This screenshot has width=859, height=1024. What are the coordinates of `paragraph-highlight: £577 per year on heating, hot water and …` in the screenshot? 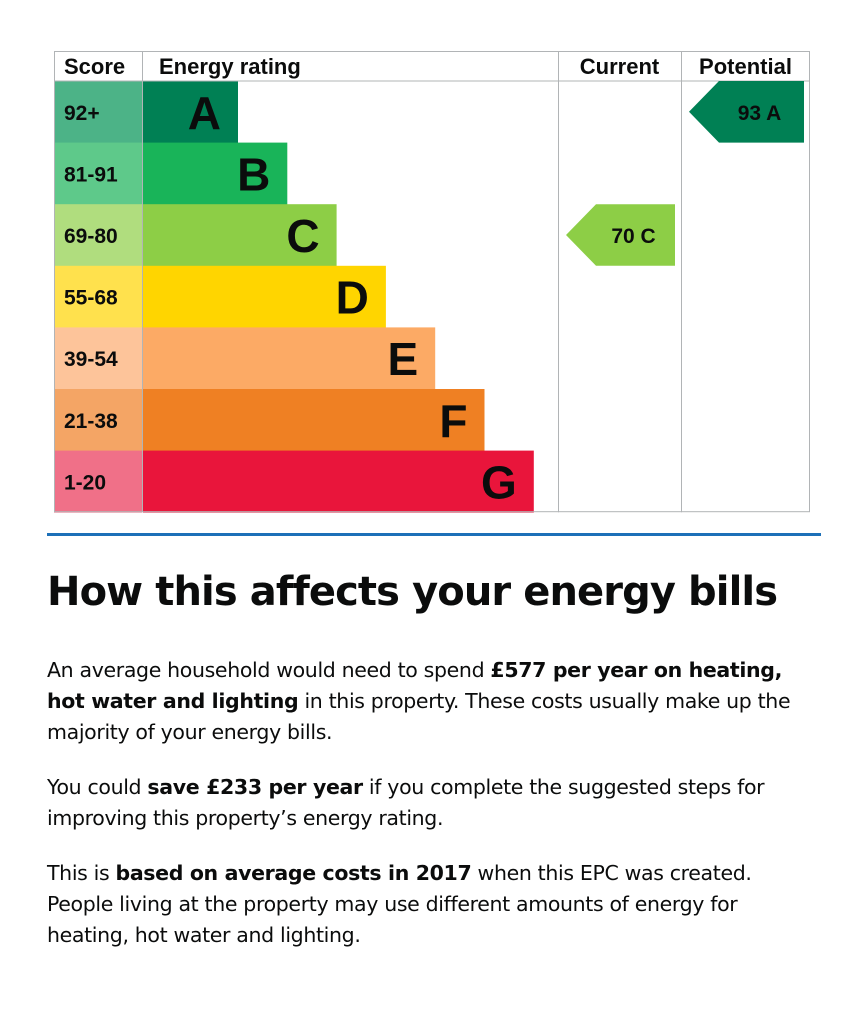 It's located at (415, 685).